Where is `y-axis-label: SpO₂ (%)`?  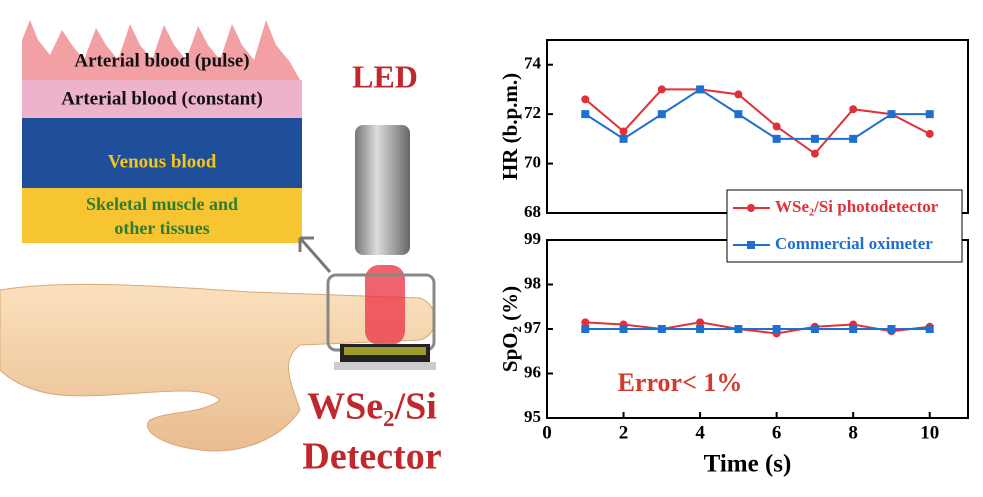
y-axis-label: SpO₂ (%) is located at coordinates (510, 329).